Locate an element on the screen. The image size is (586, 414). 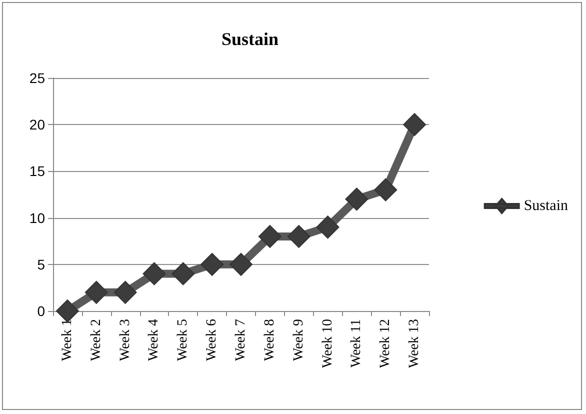
chart-title: Sustain is located at coordinates (250, 39).